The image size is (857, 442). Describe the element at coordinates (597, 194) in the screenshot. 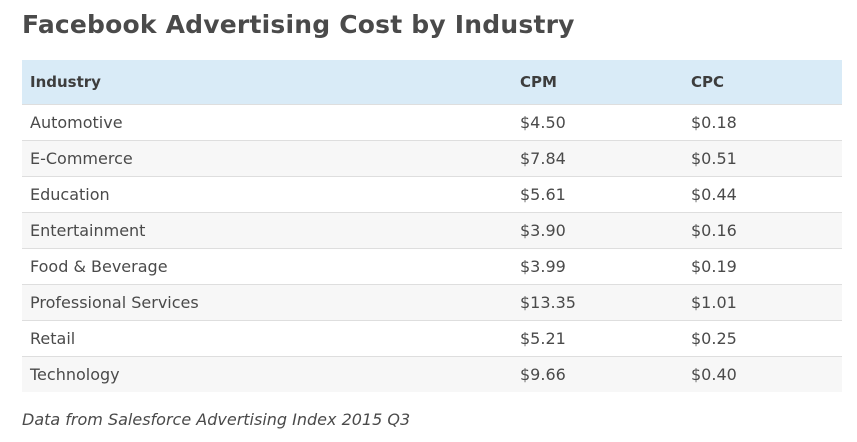

I see `table-cell: $5.61` at that location.